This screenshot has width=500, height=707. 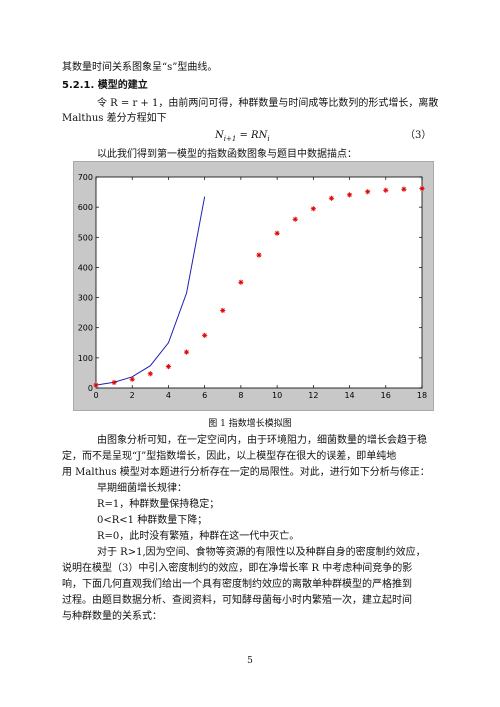 What do you see at coordinates (229, 456) in the screenshot?
I see `paragraph-line: 定，而不是呈现“J”型指数增长，因此，以上模型存在很大的误差，即单纯地` at bounding box center [229, 456].